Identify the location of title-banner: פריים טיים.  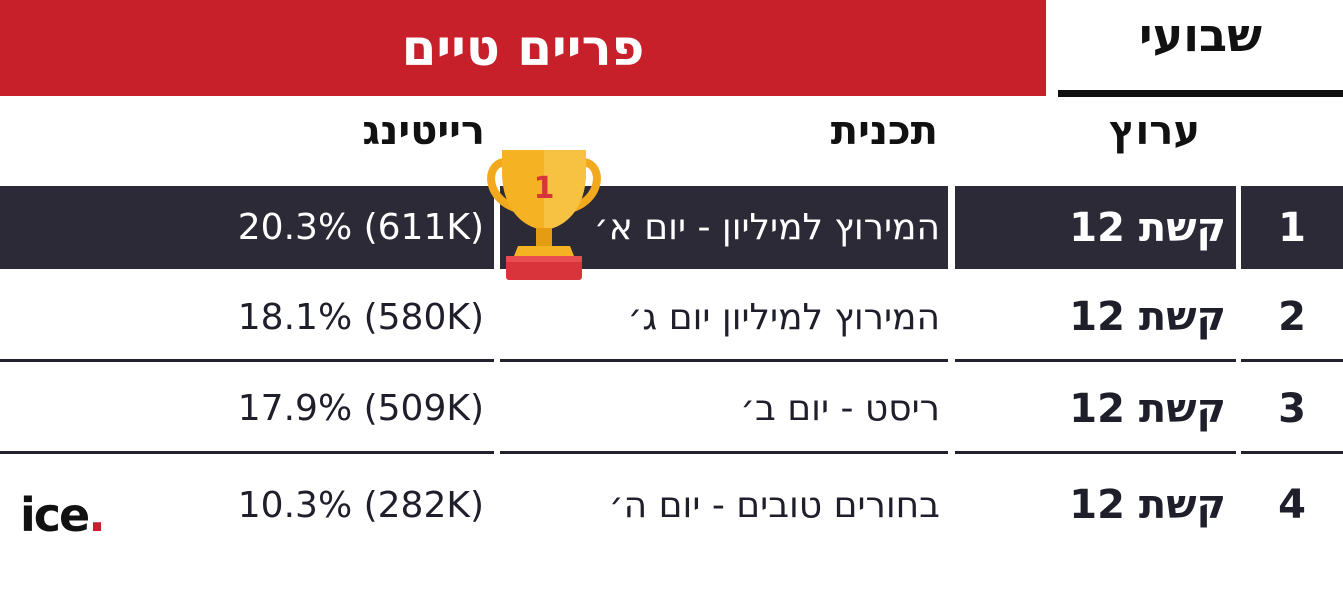
(523, 48).